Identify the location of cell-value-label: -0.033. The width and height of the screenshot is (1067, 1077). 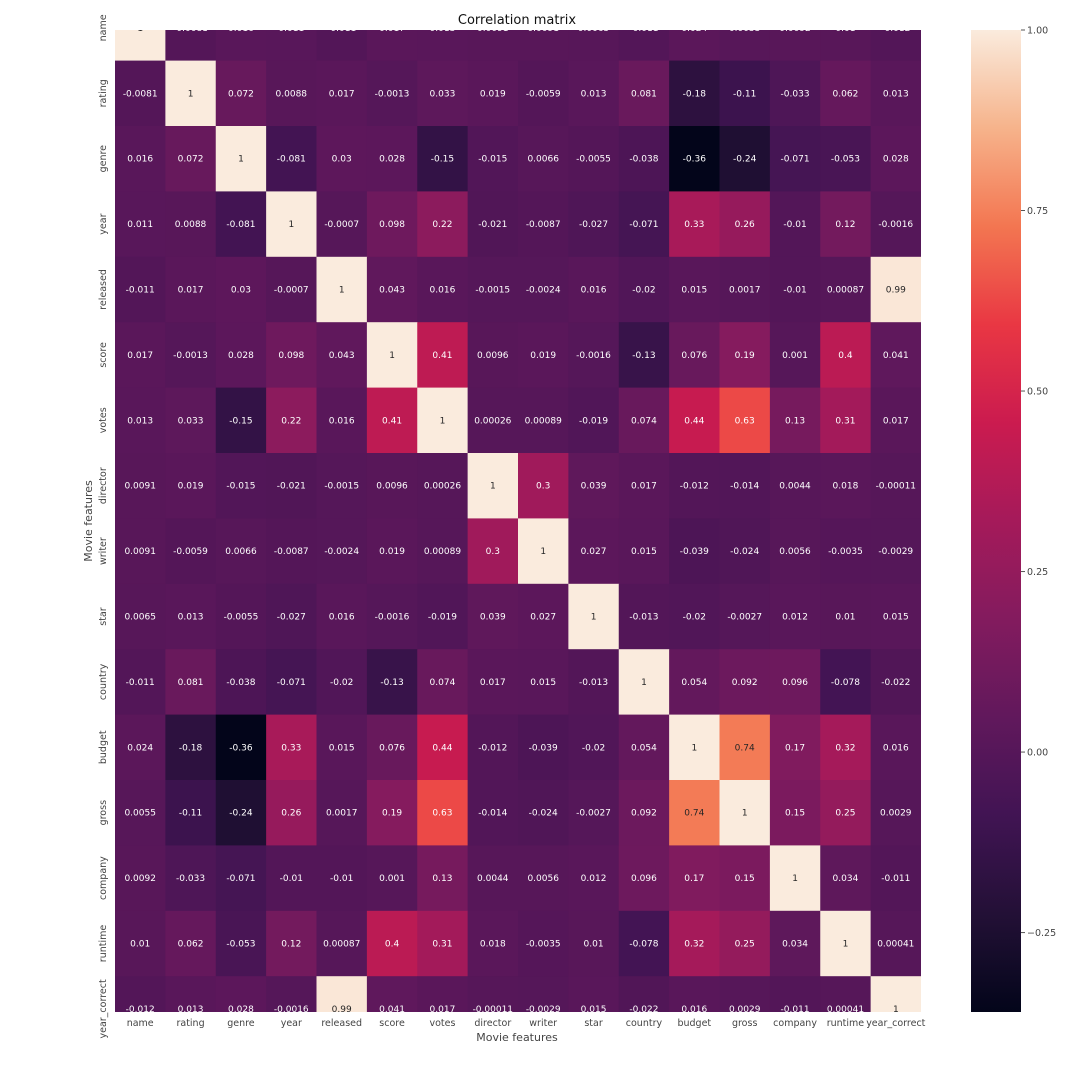
(795, 94).